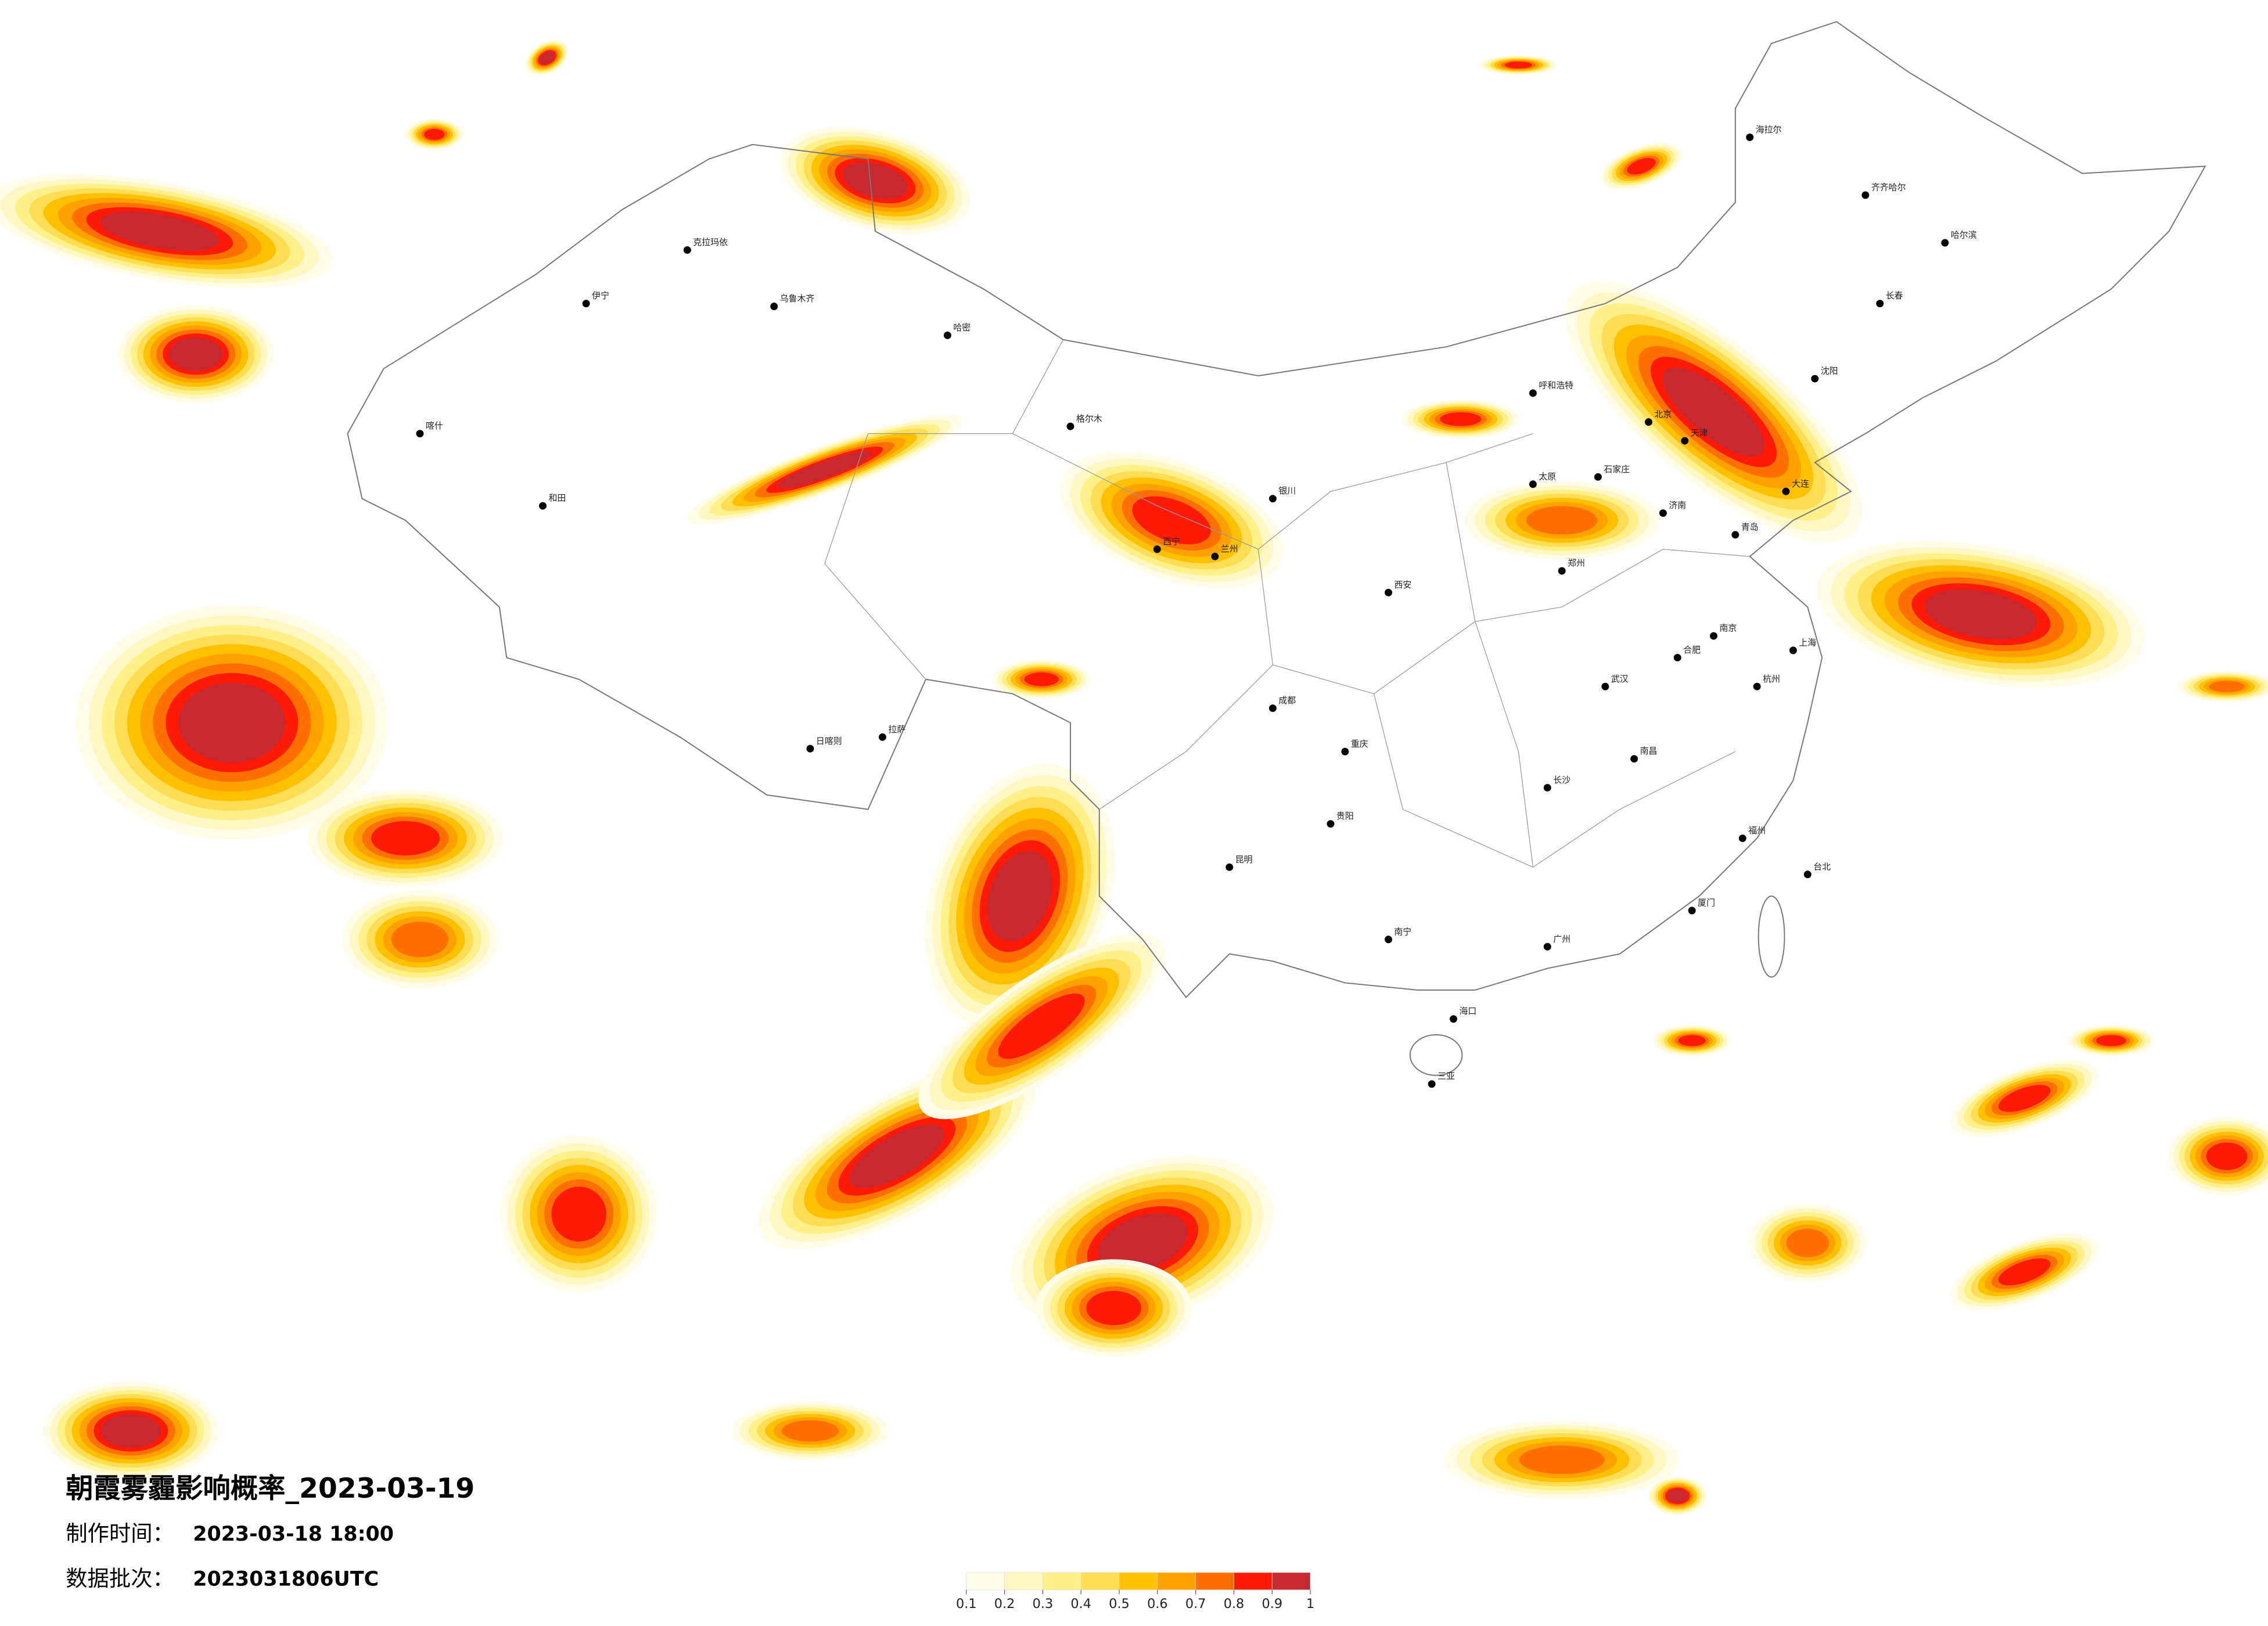 This screenshot has width=2268, height=1626. What do you see at coordinates (966, 1603) in the screenshot?
I see `legend-tick-label: 0.1` at bounding box center [966, 1603].